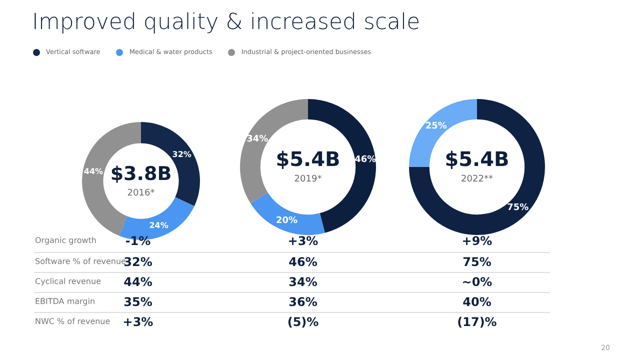 This screenshot has width=640, height=361. Describe the element at coordinates (141, 193) in the screenshot. I see `text: 2016*` at that location.